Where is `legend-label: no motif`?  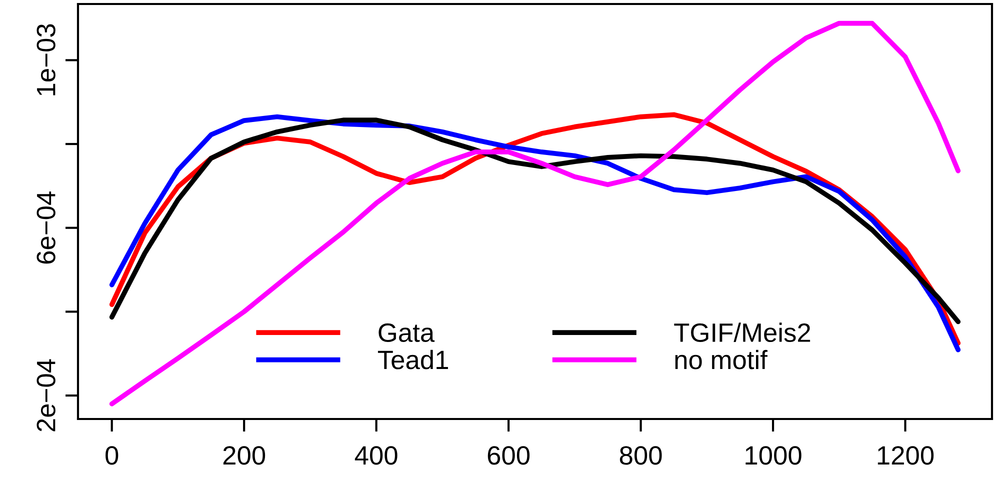 legend-label: no motif is located at coordinates (721, 360).